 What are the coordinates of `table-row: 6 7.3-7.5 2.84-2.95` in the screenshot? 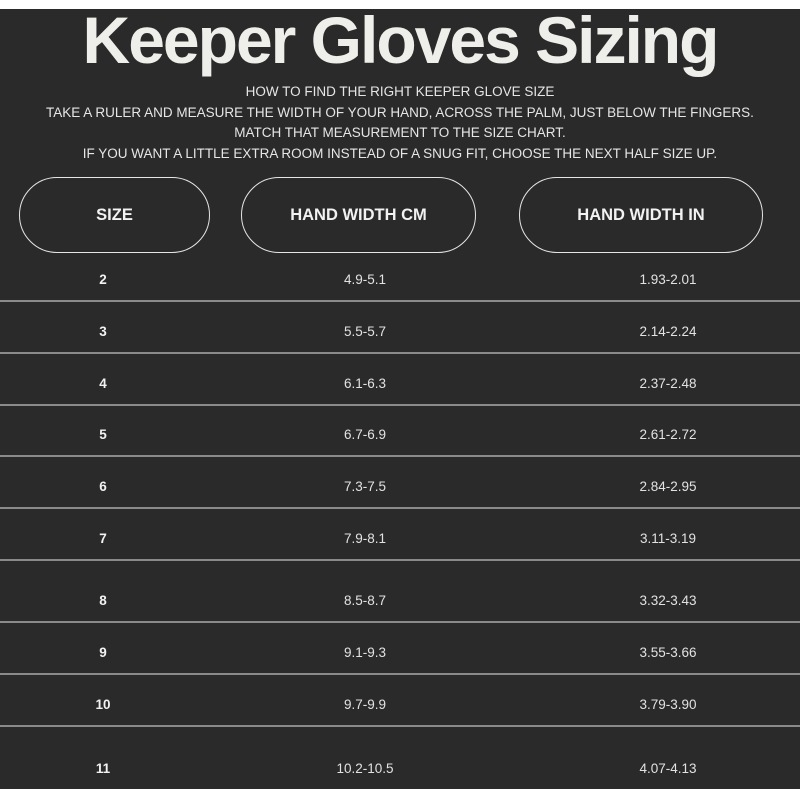 It's located at (400, 483).